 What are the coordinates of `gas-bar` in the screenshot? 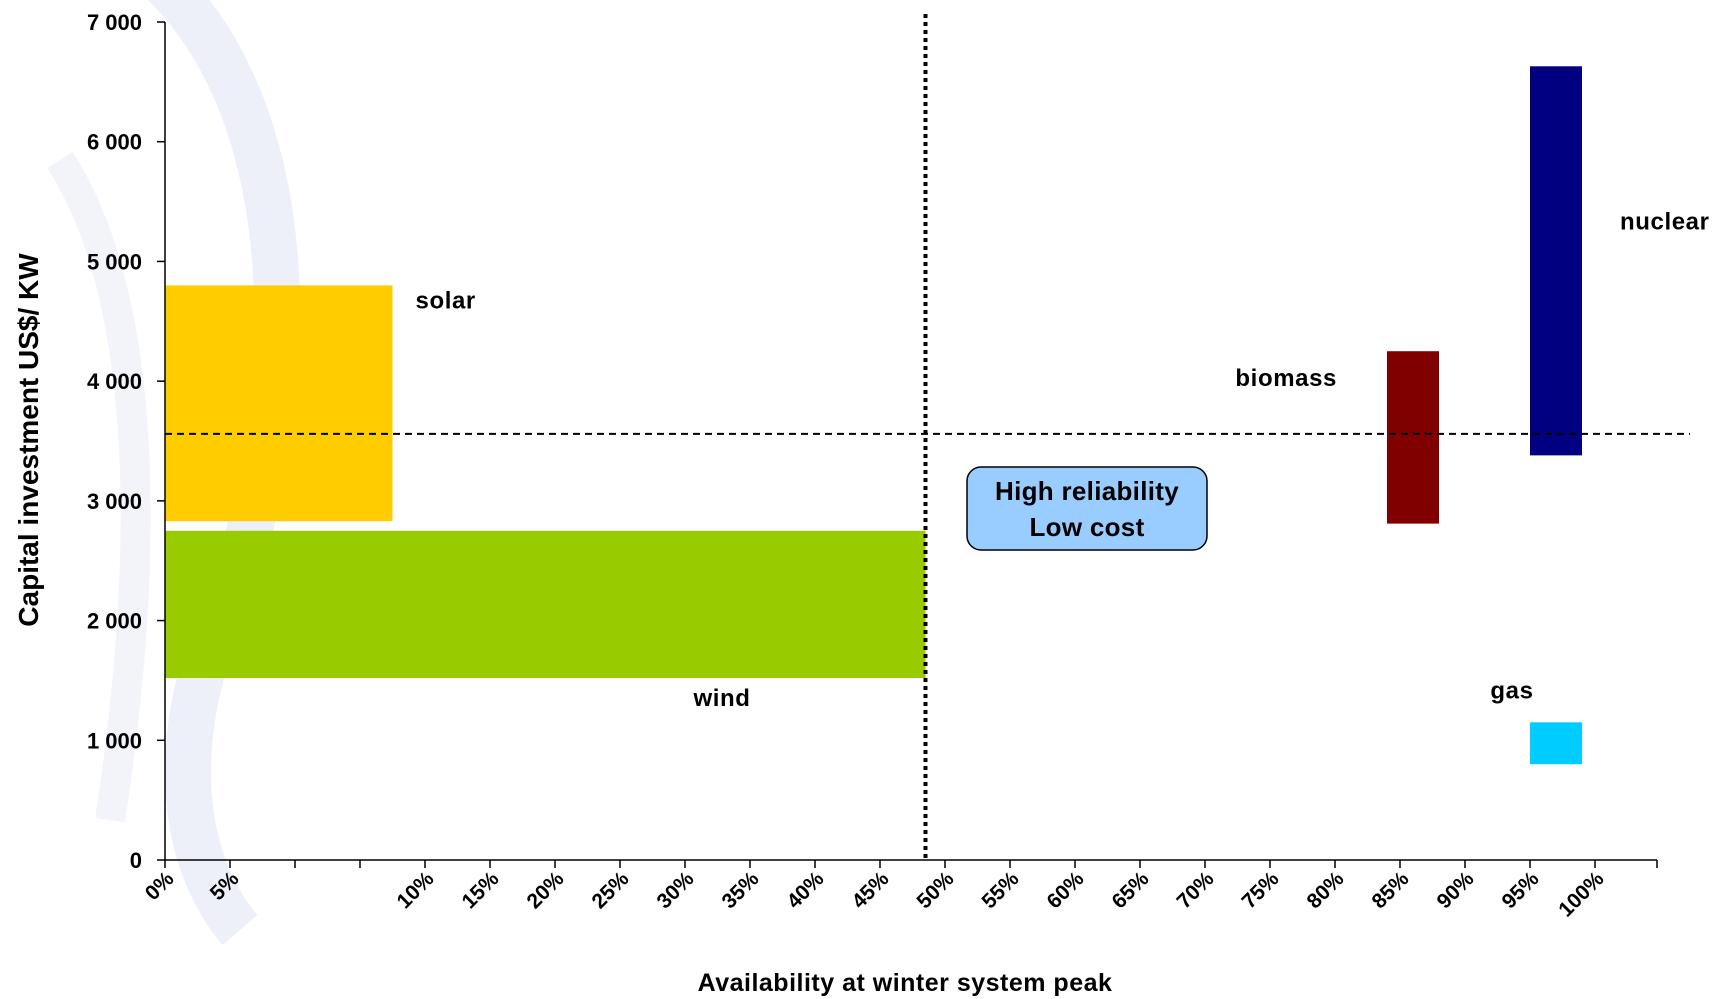 It's located at (1556, 743).